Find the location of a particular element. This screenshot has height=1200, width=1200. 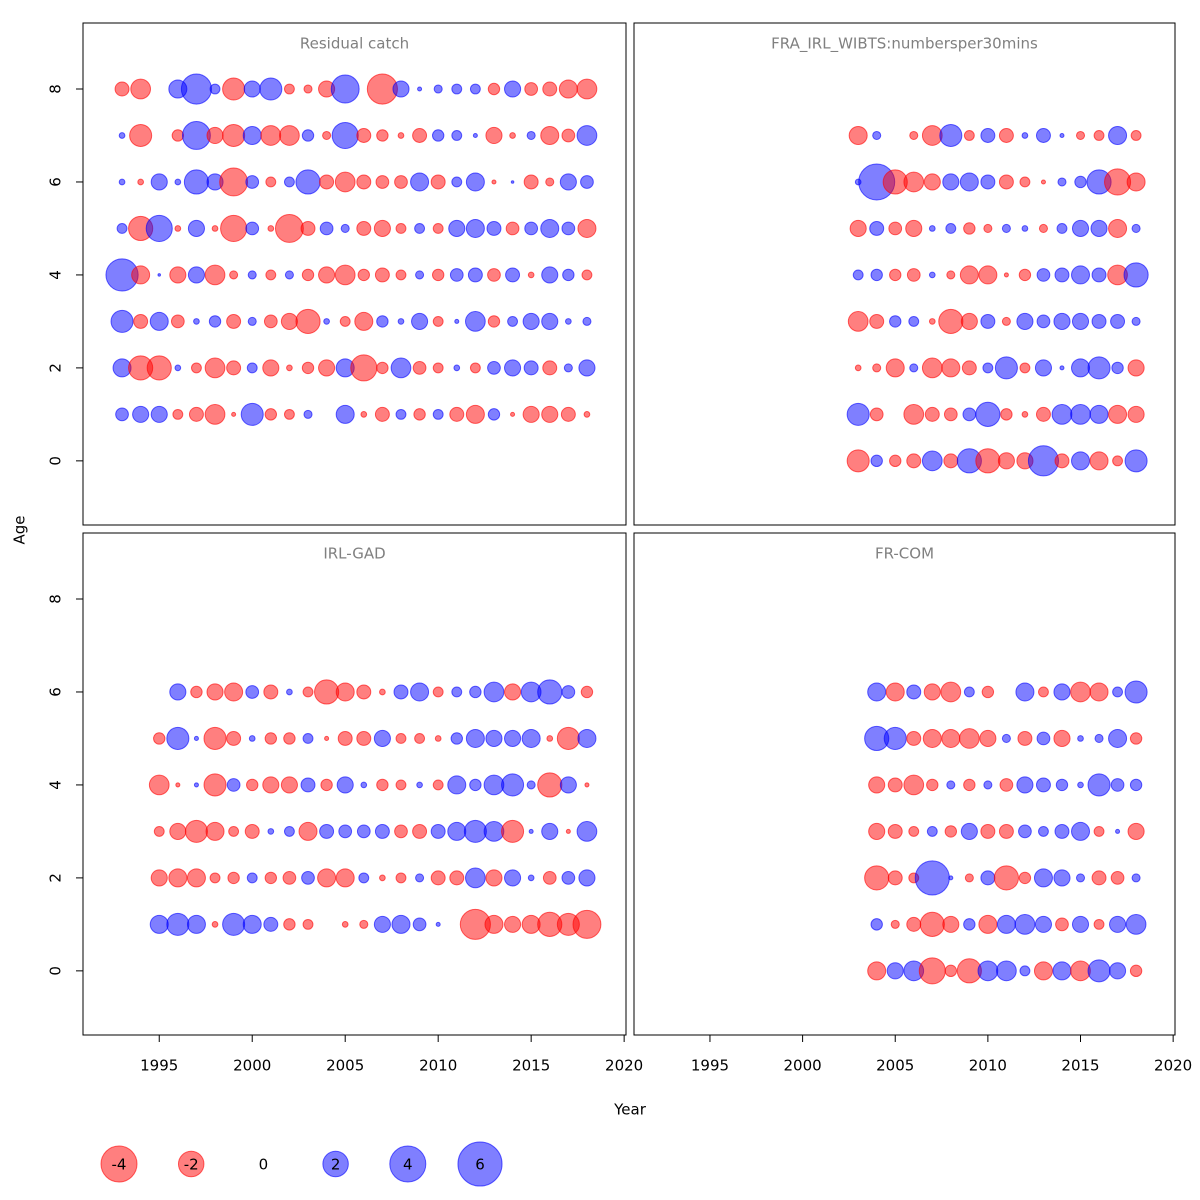

y-tick-label: 2 is located at coordinates (56, 878).